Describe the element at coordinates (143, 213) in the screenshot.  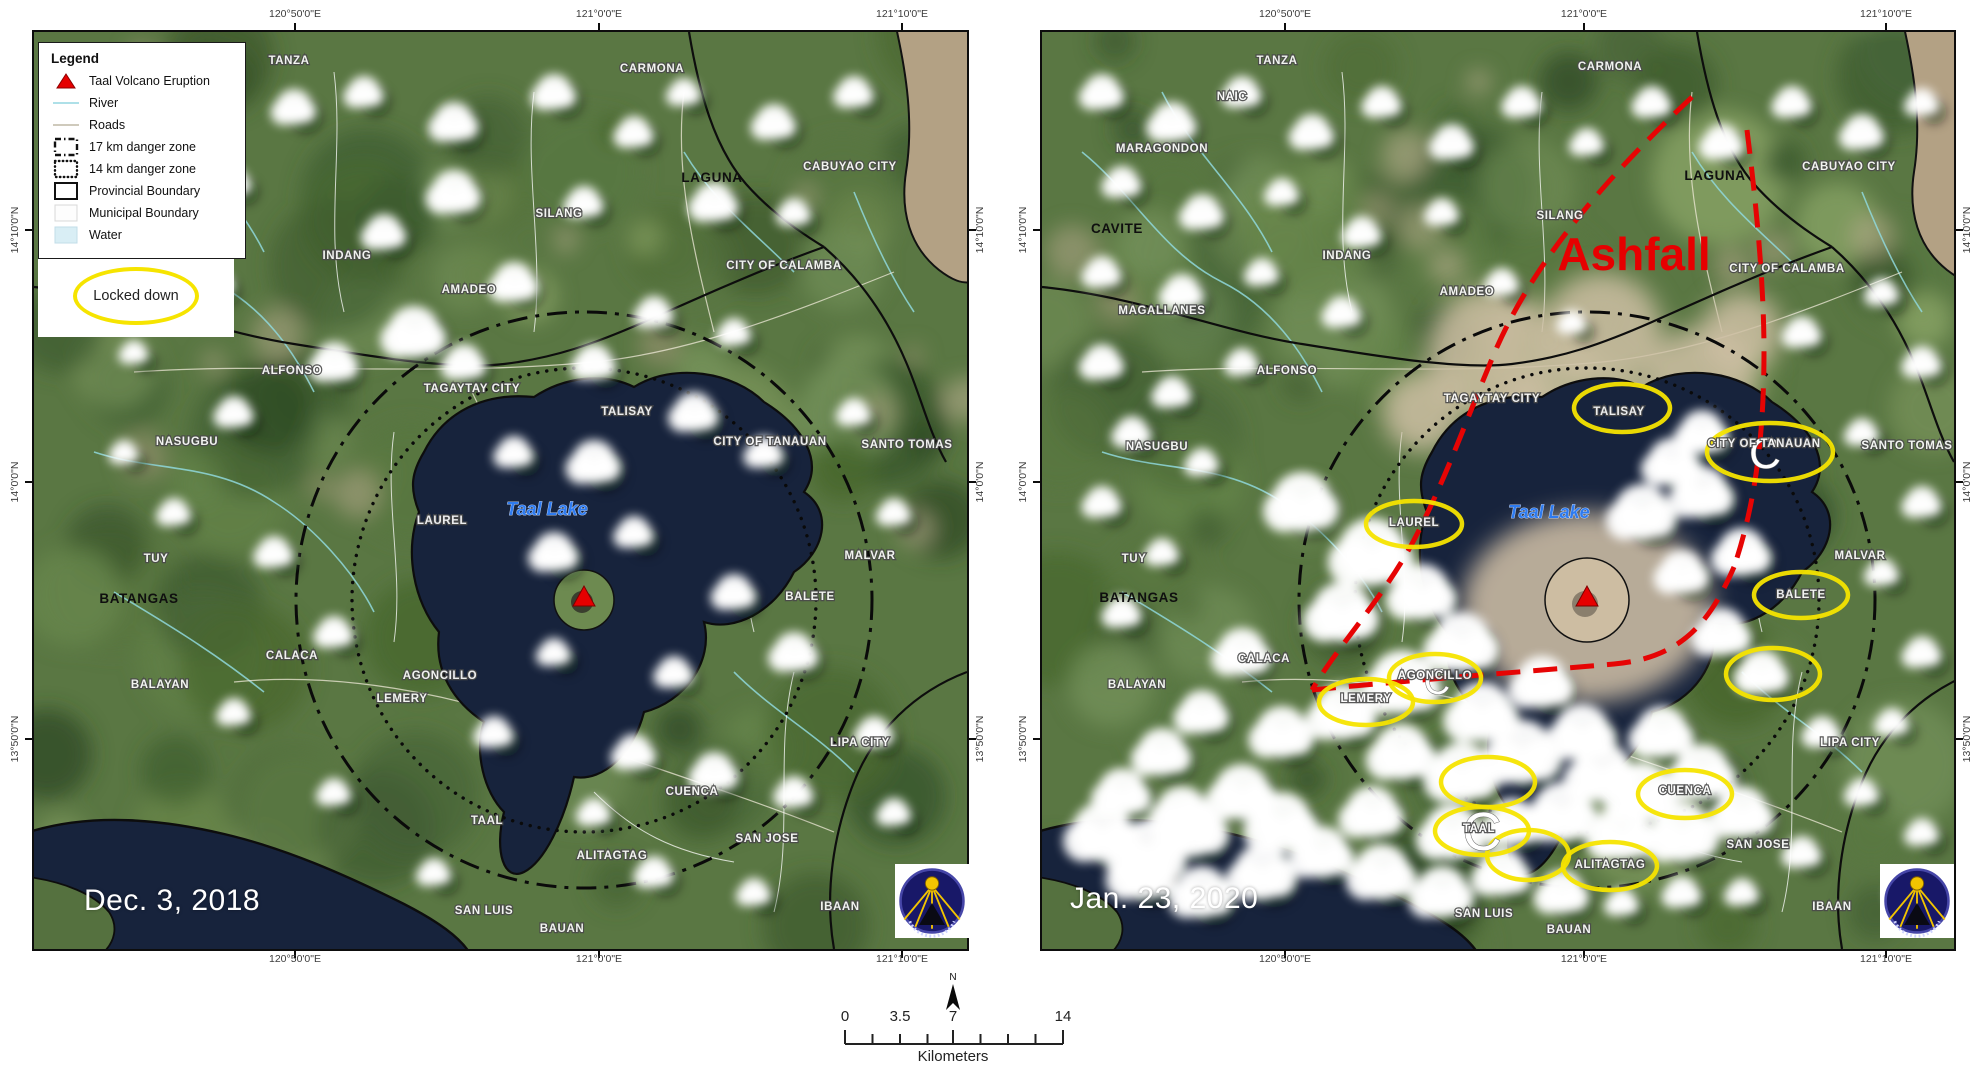
I see `legend-item-plain-box: Municipal Boundary` at that location.